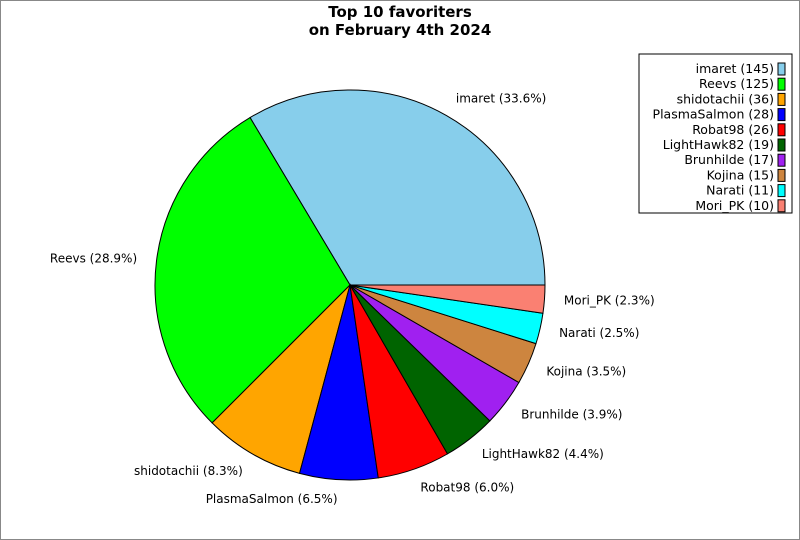  Describe the element at coordinates (281, 378) in the screenshot. I see `pie-slice-shidotachii` at that location.